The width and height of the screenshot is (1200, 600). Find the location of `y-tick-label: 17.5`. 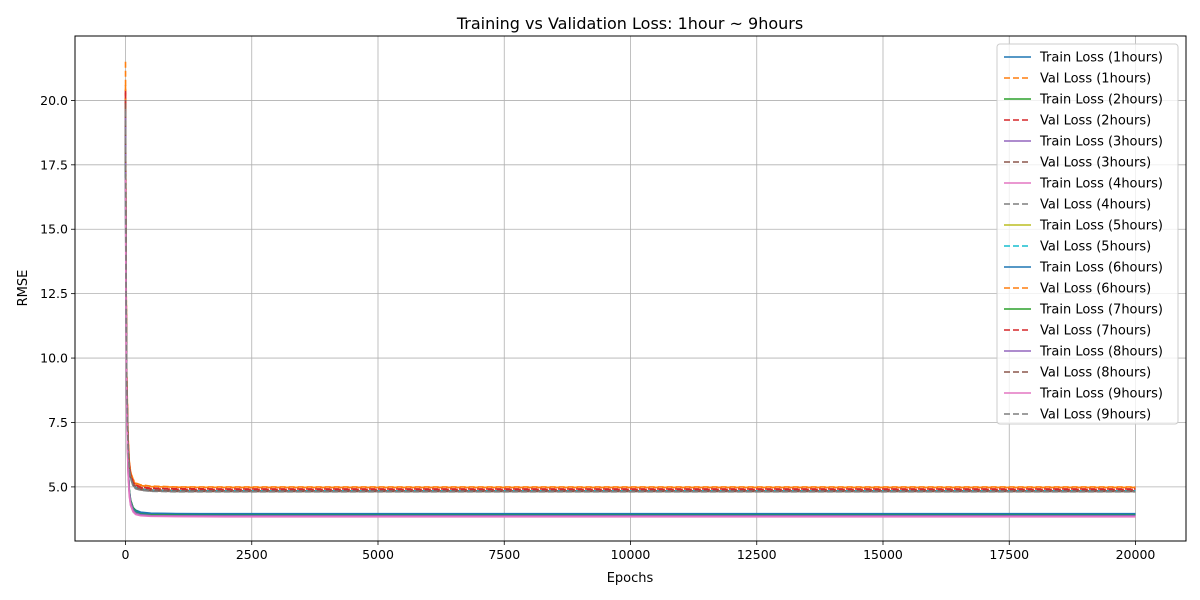

y-tick-label: 17.5 is located at coordinates (54, 164).